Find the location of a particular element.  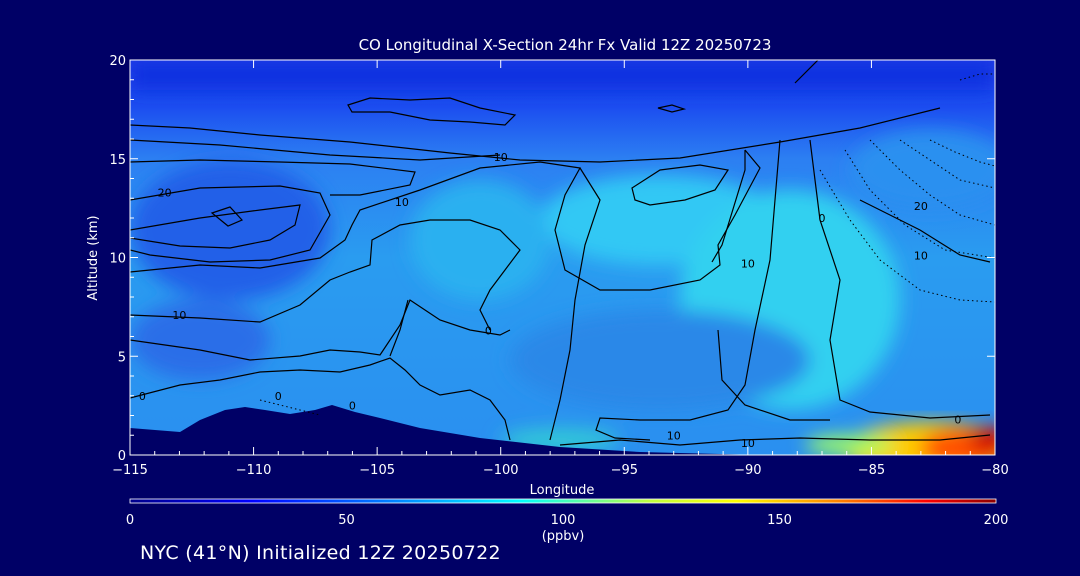

y-tick-label: 20 is located at coordinates (117, 61).